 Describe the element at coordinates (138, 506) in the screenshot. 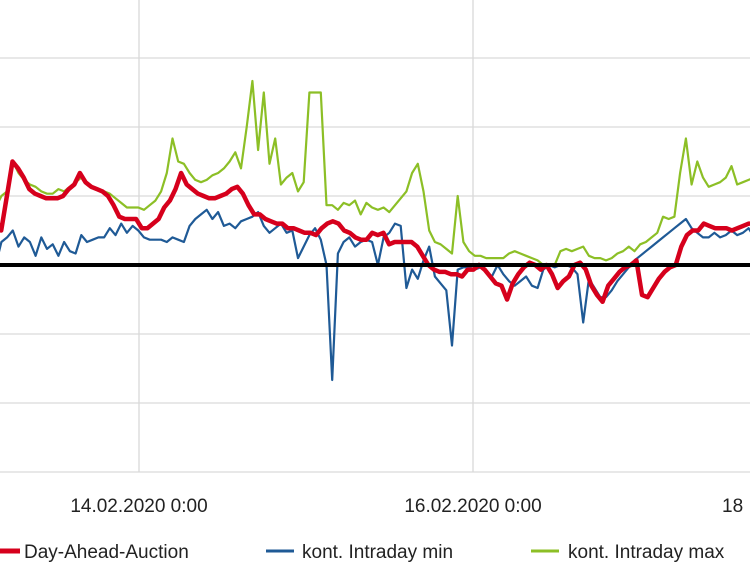

I see `x-tick-label: 14.02.2020 0:00` at that location.